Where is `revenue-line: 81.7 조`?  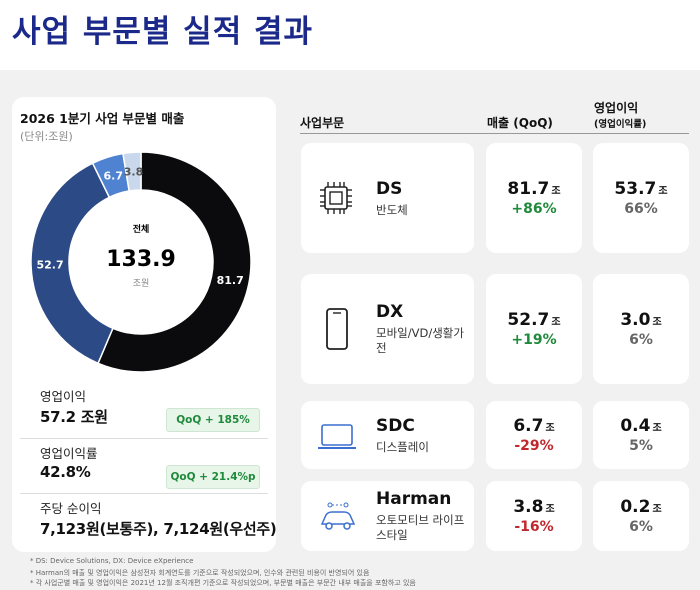 revenue-line: 81.7 조 is located at coordinates (533, 189).